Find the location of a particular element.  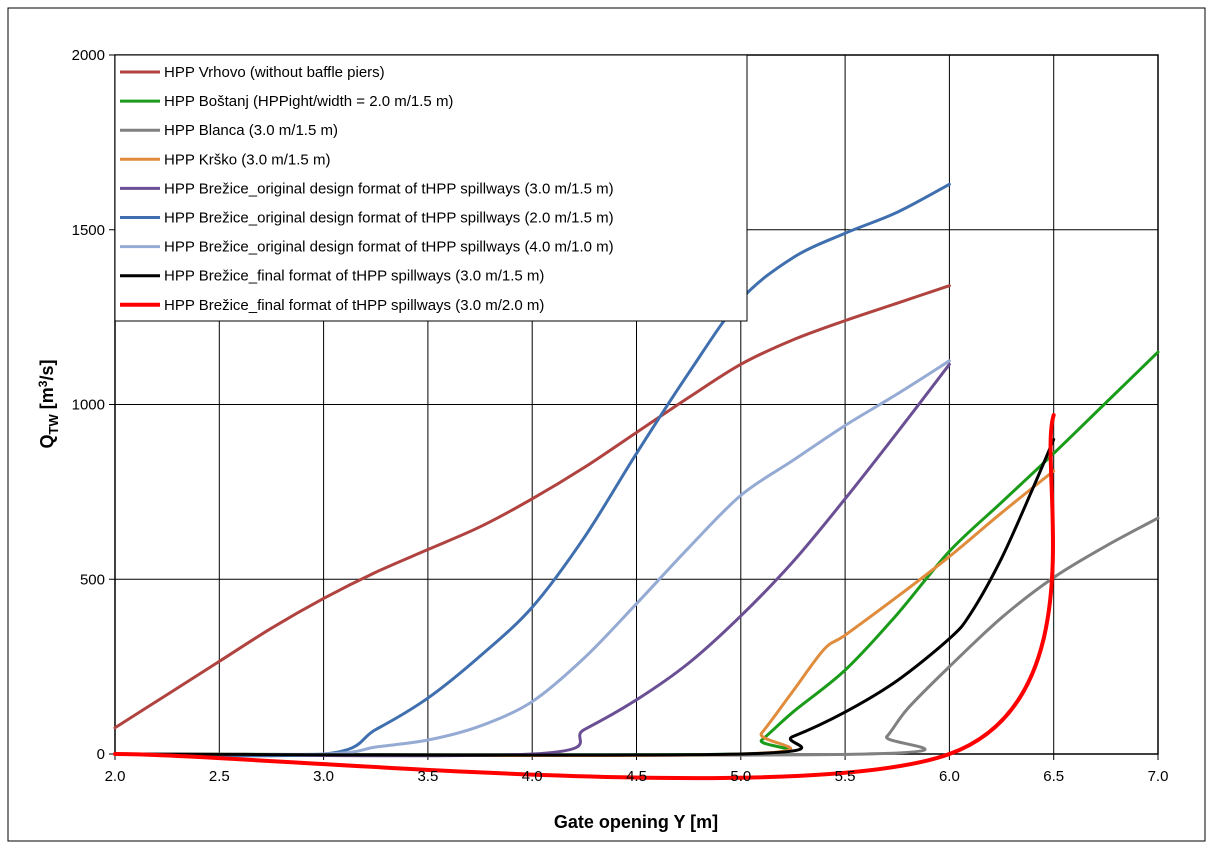

x-tick-label: 6.5 is located at coordinates (1053, 776).